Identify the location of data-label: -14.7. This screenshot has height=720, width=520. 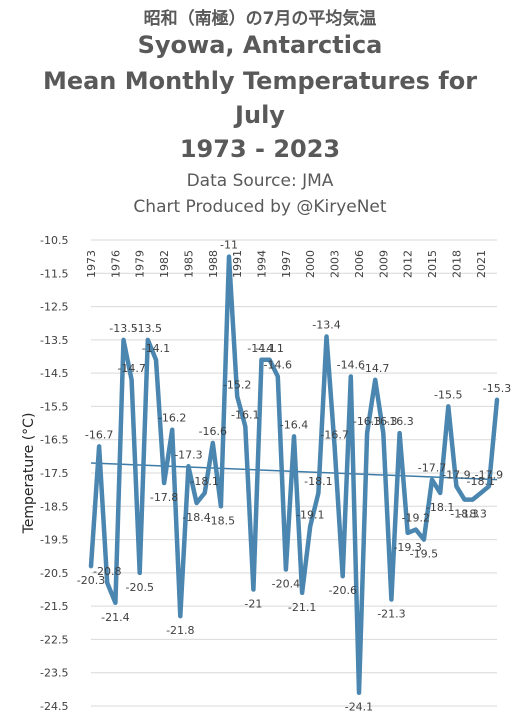
(375, 368).